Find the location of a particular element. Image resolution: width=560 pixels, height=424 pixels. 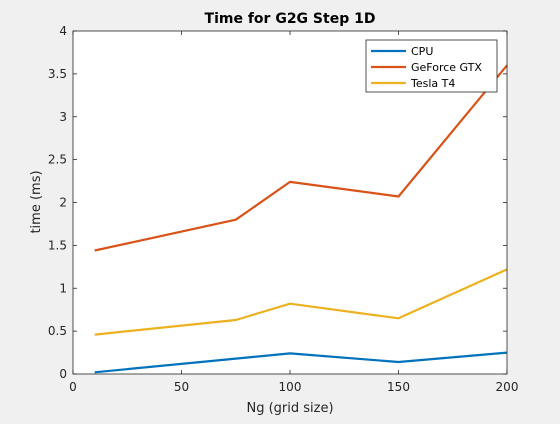

y-tick-label: 0 is located at coordinates (63, 374).